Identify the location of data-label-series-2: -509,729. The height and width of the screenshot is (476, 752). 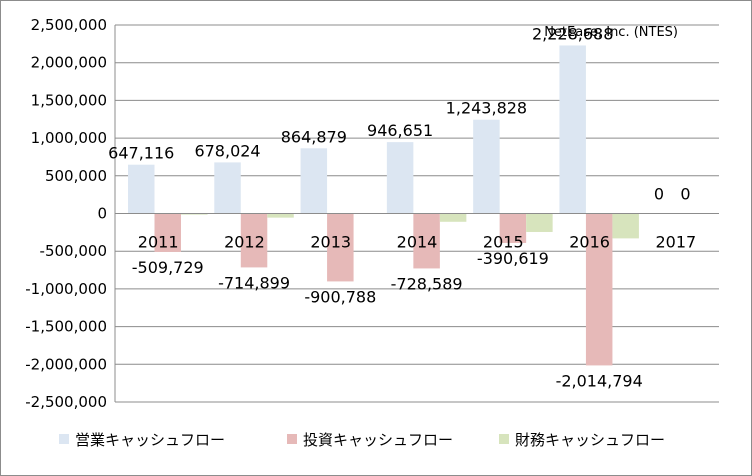
(168, 267).